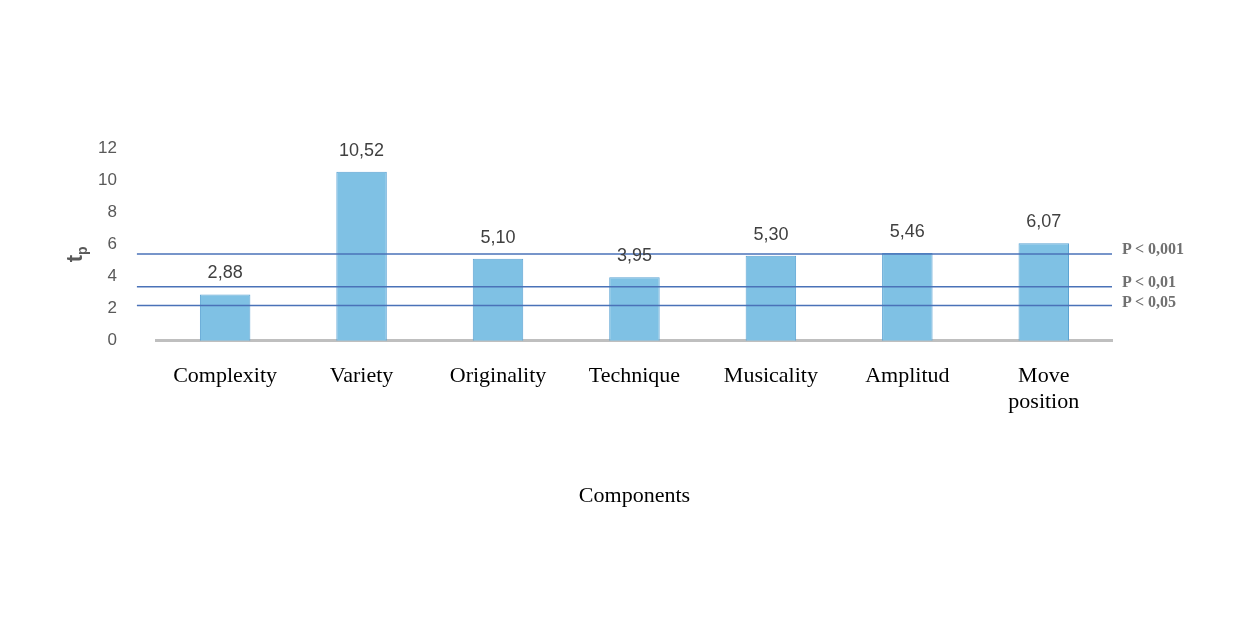 The width and height of the screenshot is (1245, 621). Describe the element at coordinates (107, 179) in the screenshot. I see `y-tick-label: 10` at that location.